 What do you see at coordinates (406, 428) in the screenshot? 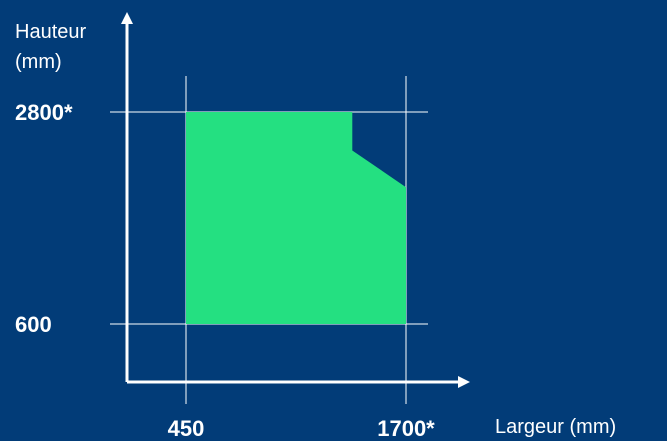
I see `x-tick-label: 1700*` at bounding box center [406, 428].